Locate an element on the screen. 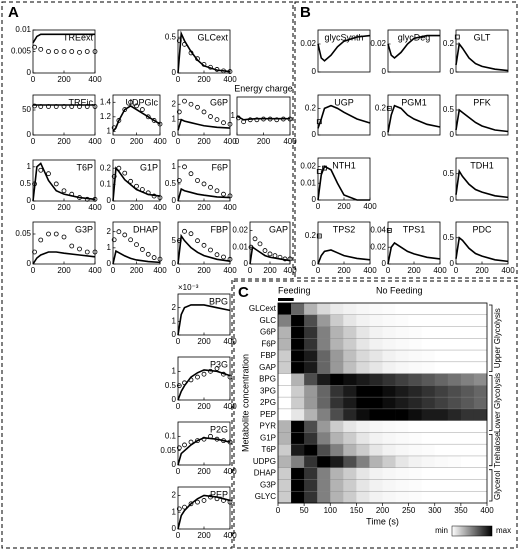  axes-frame is located at coordinates (482, 179).